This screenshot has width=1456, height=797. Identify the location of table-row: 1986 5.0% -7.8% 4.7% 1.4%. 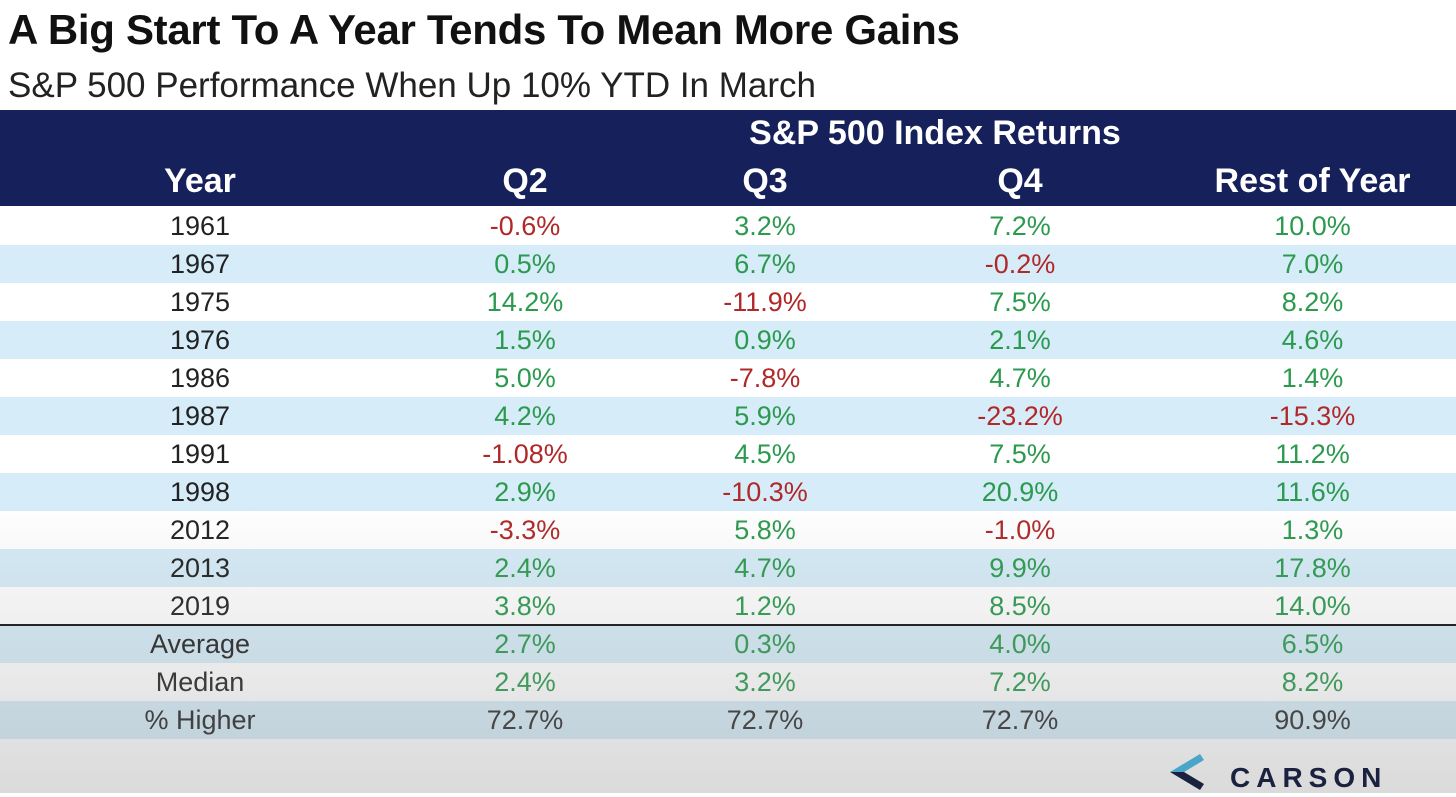
(728, 378).